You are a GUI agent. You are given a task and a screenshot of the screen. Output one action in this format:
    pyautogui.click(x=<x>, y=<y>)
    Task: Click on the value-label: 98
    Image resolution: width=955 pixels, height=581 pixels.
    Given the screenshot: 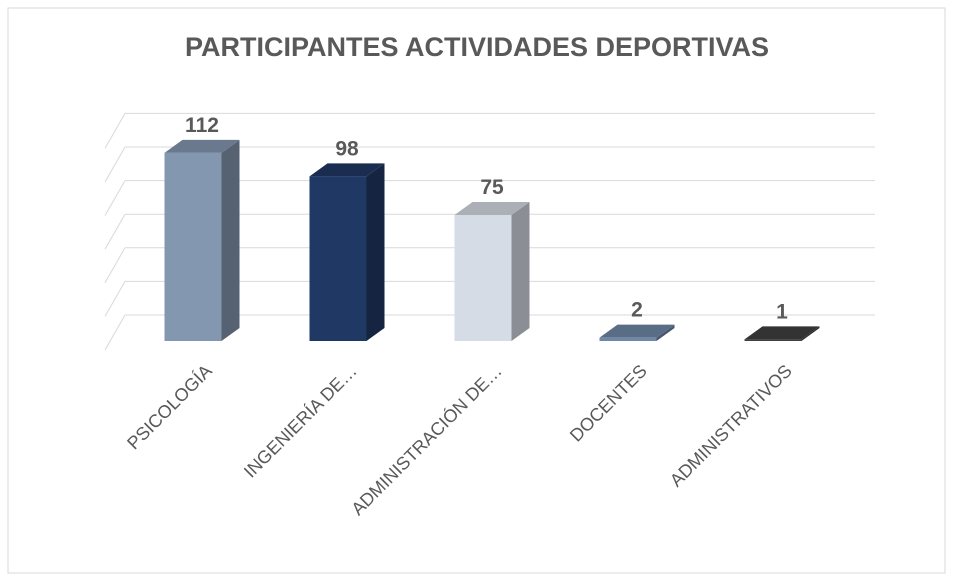 What is the action you would take?
    pyautogui.click(x=347, y=148)
    